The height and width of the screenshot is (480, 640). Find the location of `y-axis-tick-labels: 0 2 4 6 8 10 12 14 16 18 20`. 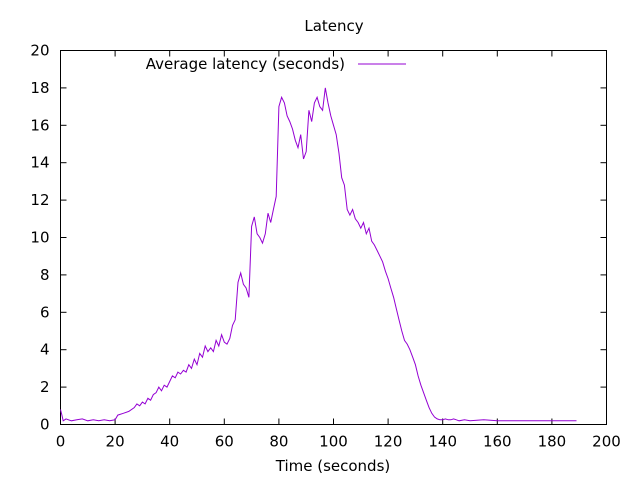

y-axis-tick-labels: 0 2 4 6 8 10 12 14 16 18 20 is located at coordinates (39, 238).